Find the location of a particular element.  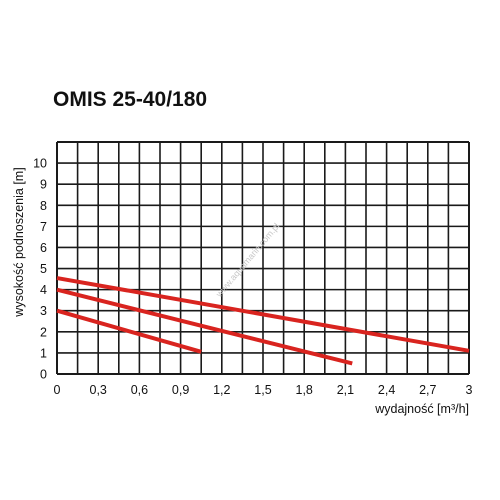

y-tick-label: 0 is located at coordinates (43, 375).